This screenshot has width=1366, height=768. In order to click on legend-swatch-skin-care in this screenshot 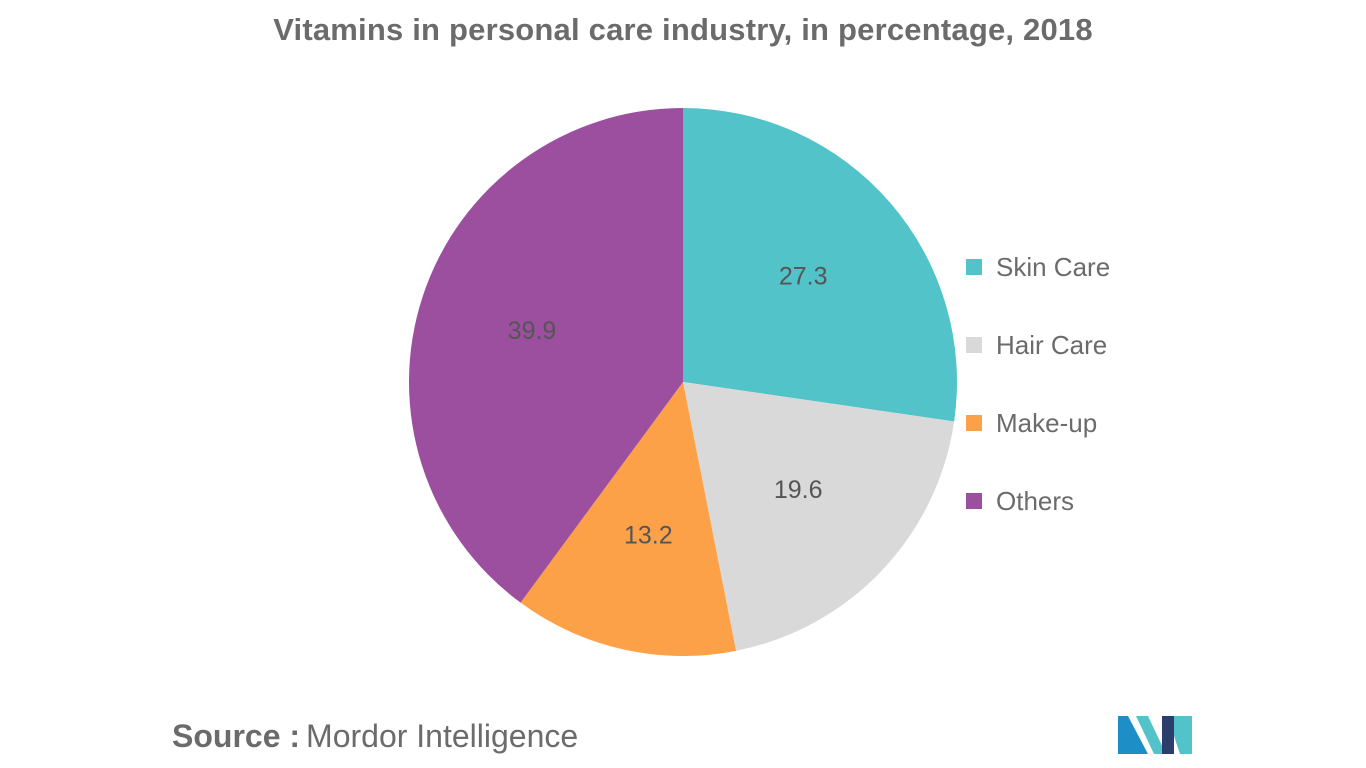, I will do `click(974, 267)`.